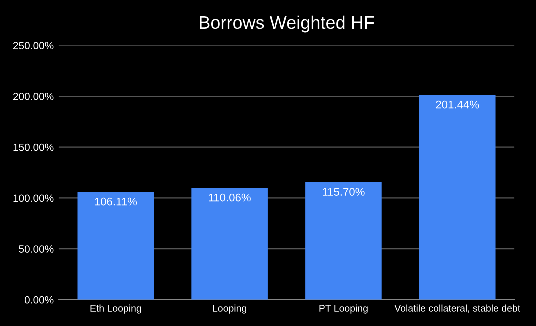 The height and width of the screenshot is (326, 536). I want to click on y-tick-label: 0.00%, so click(39, 300).